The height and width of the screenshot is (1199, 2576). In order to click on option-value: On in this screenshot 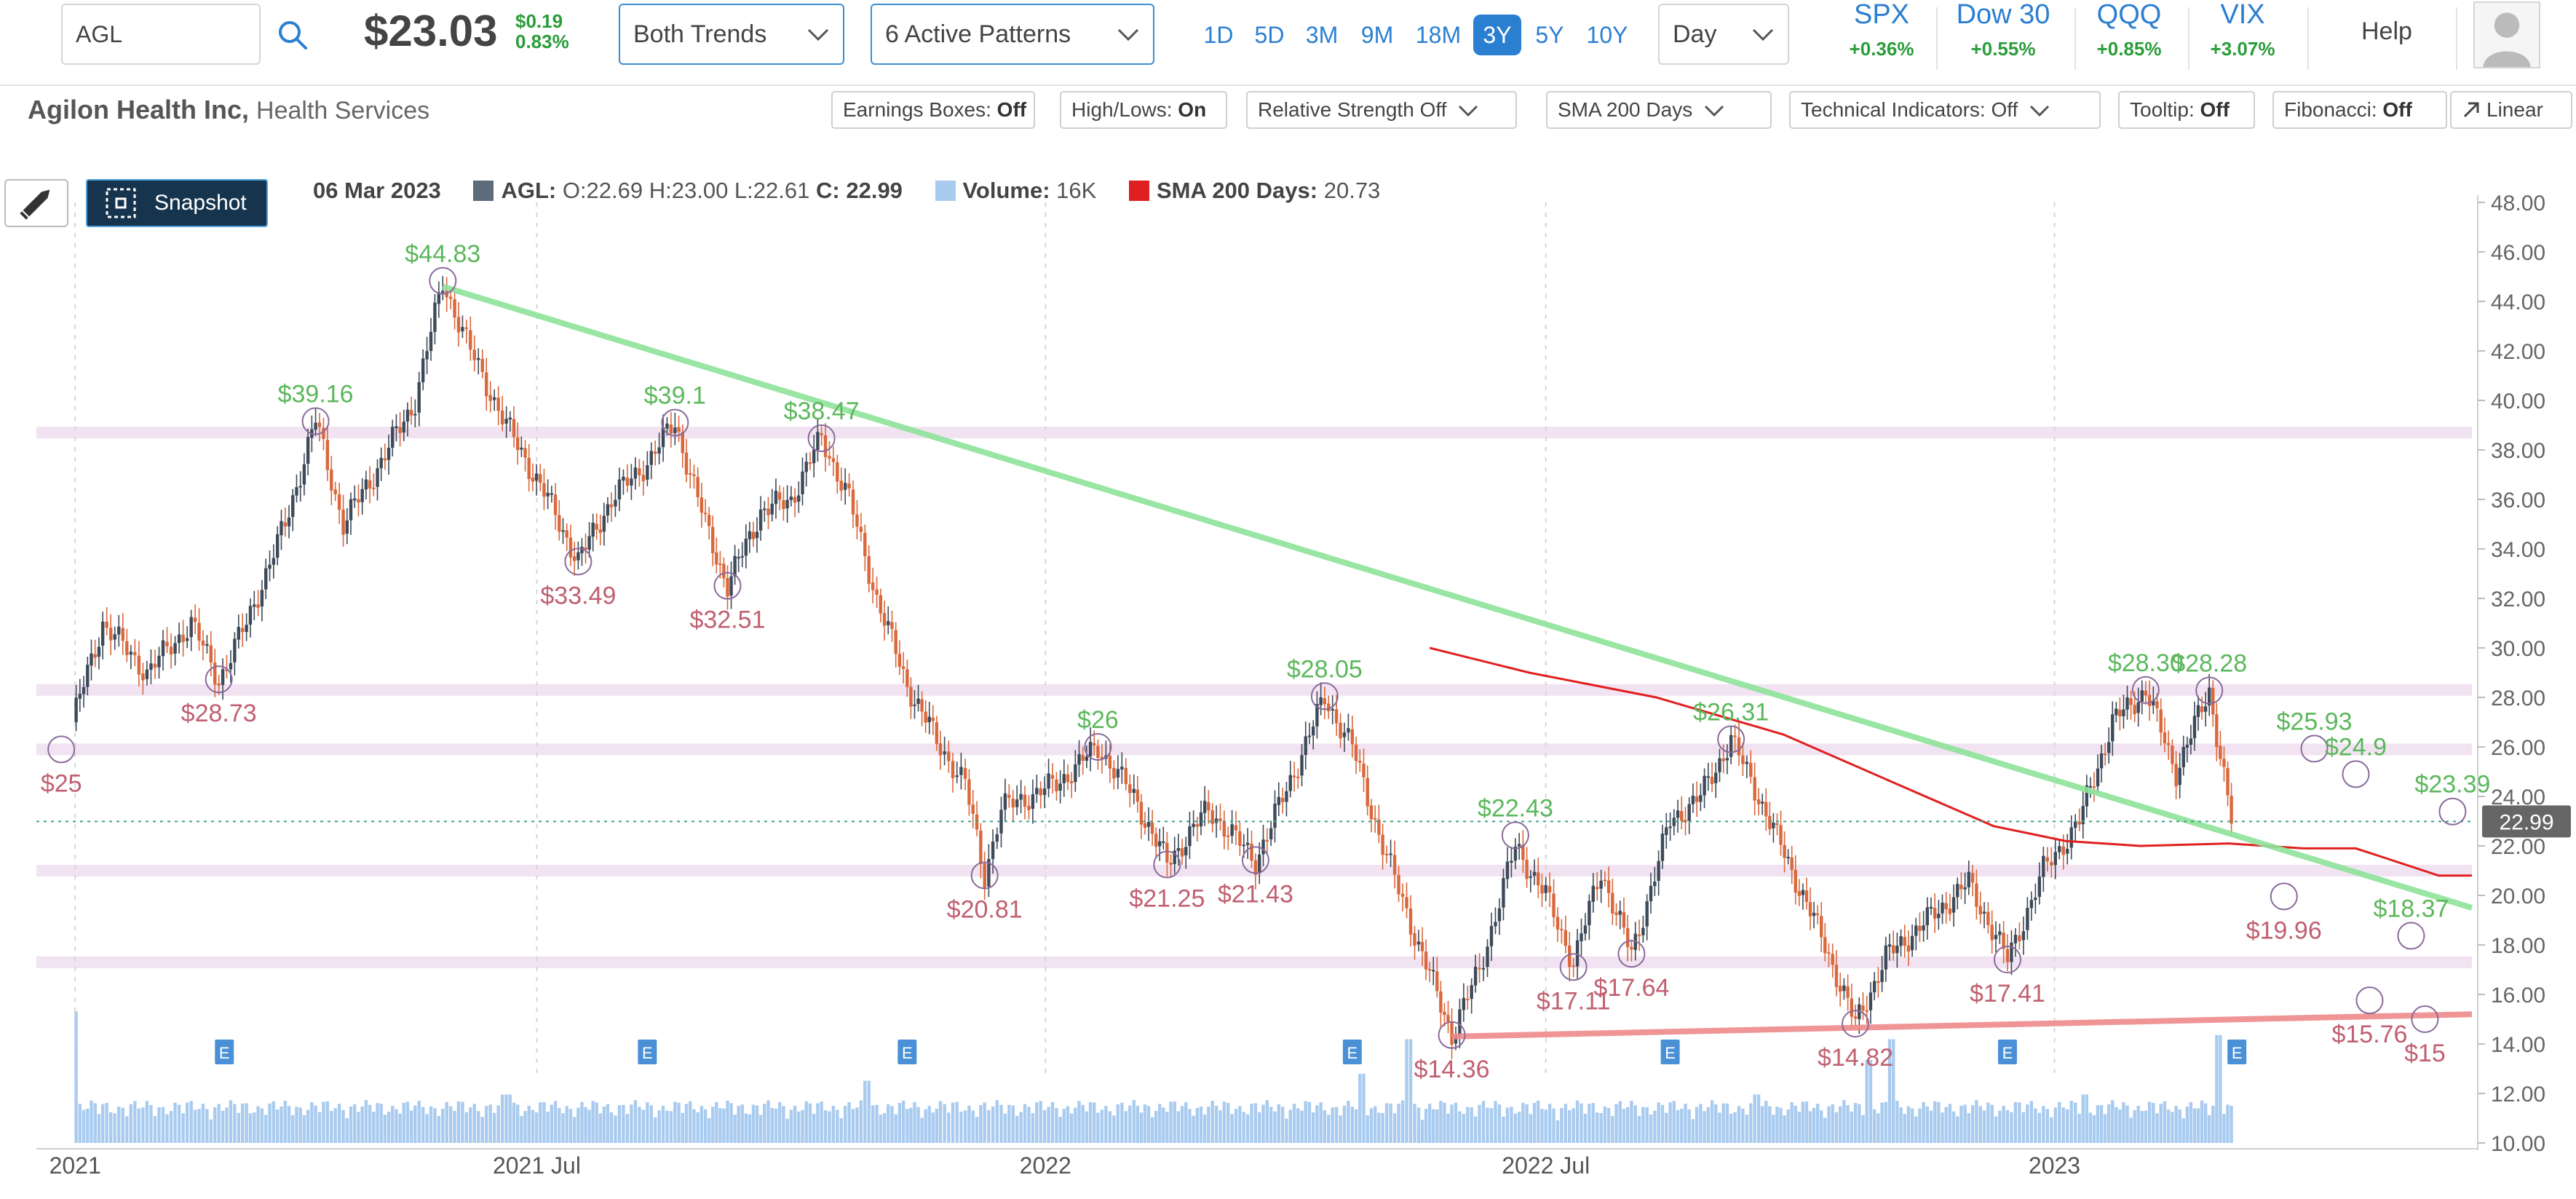, I will do `click(1192, 110)`.